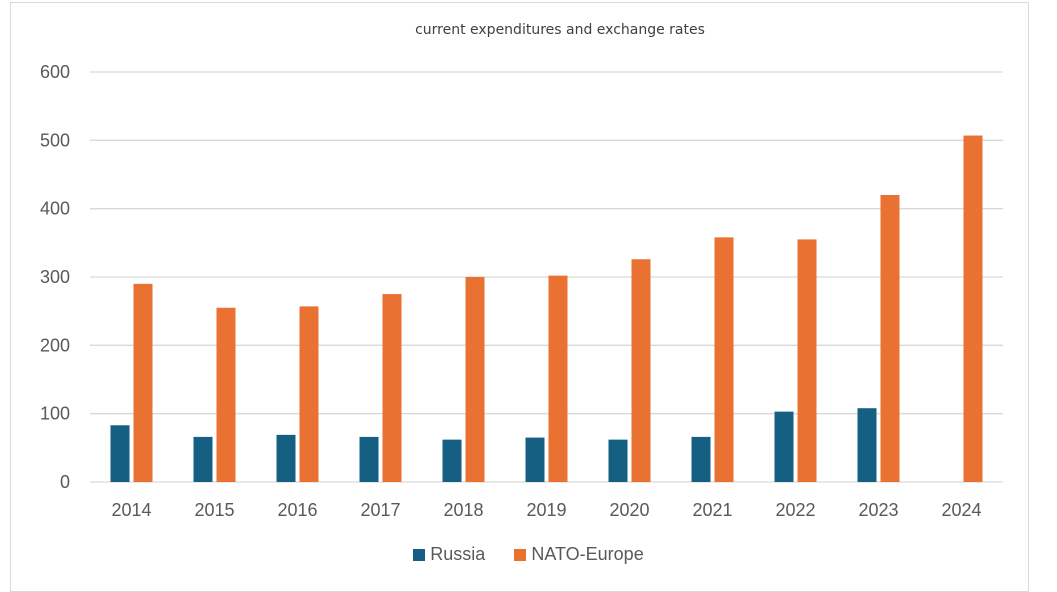 This screenshot has height=592, width=1057. I want to click on bar-nato-europe-2024, so click(973, 309).